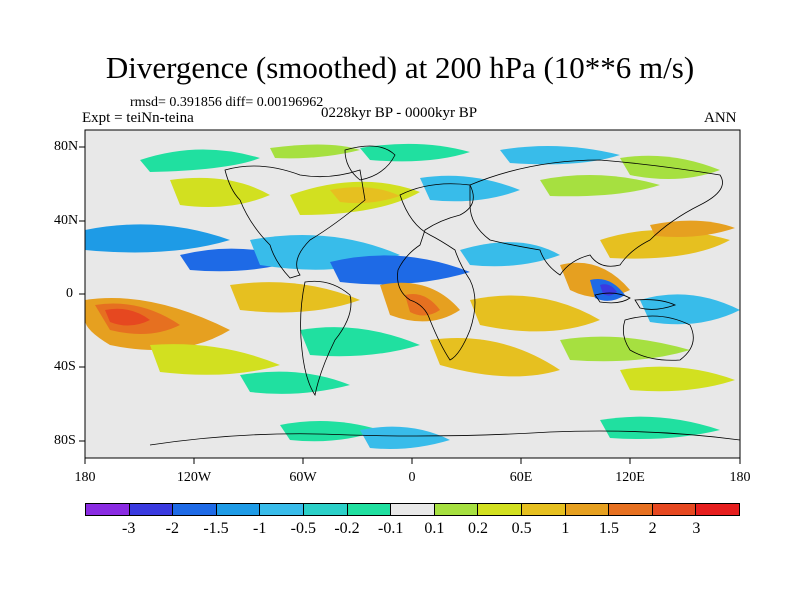  I want to click on colorbar-label: -0.5, so click(303, 528).